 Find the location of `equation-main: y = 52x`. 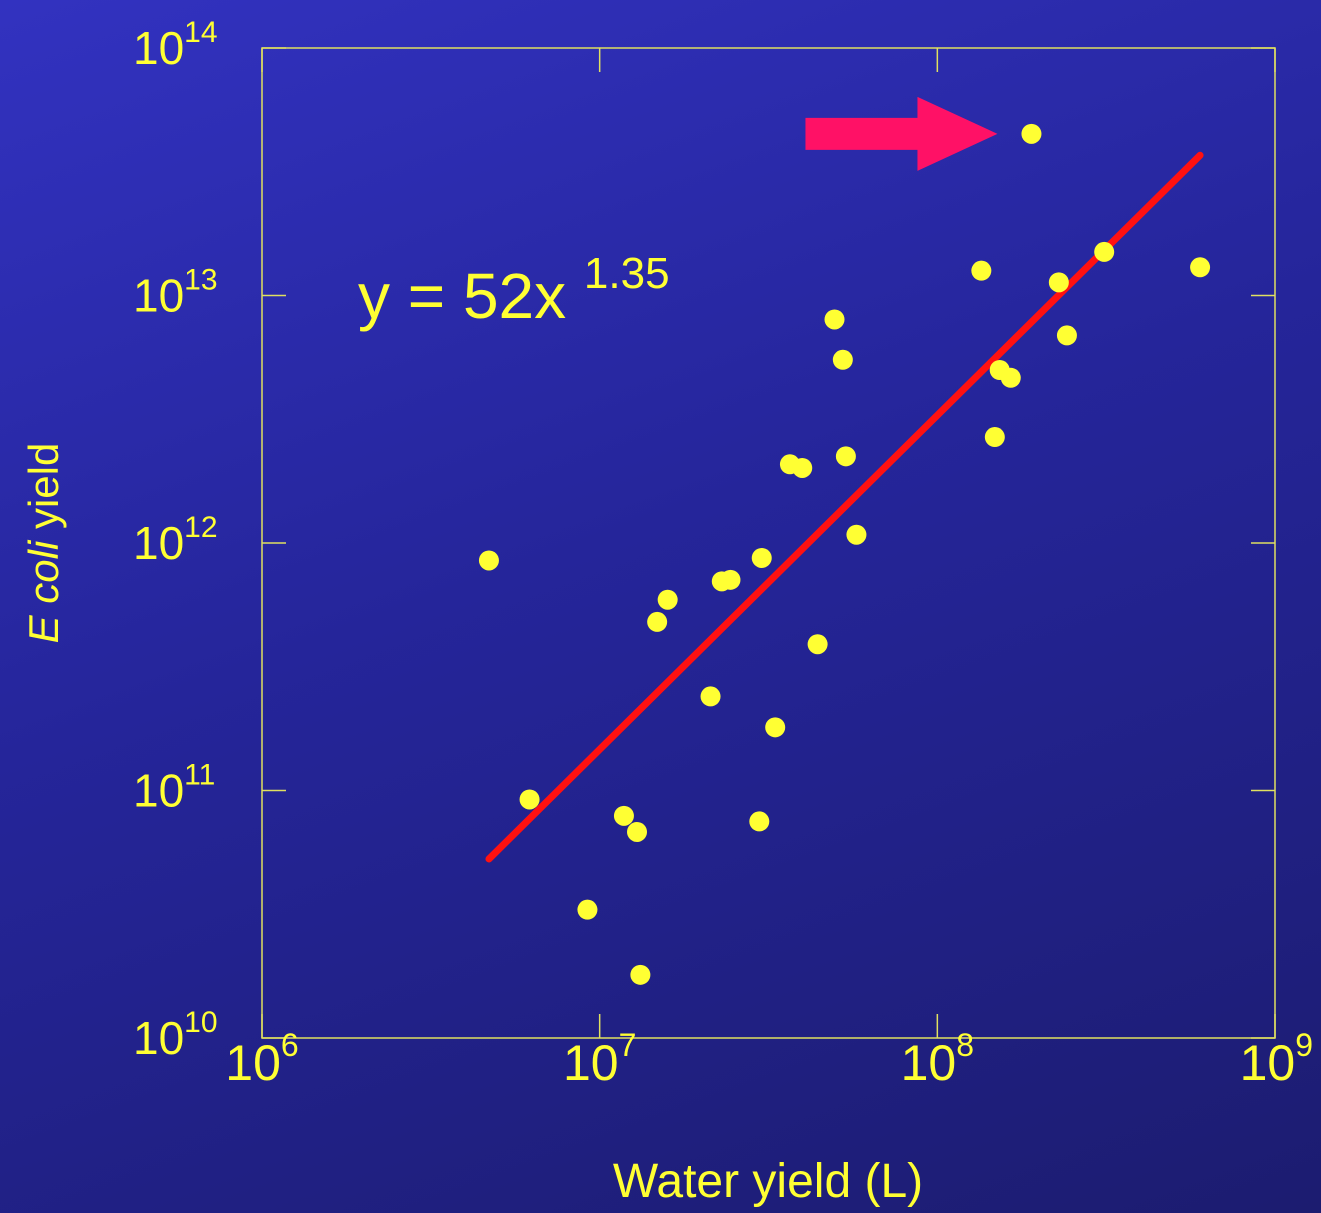

equation-main: y = 52x is located at coordinates (462, 296).